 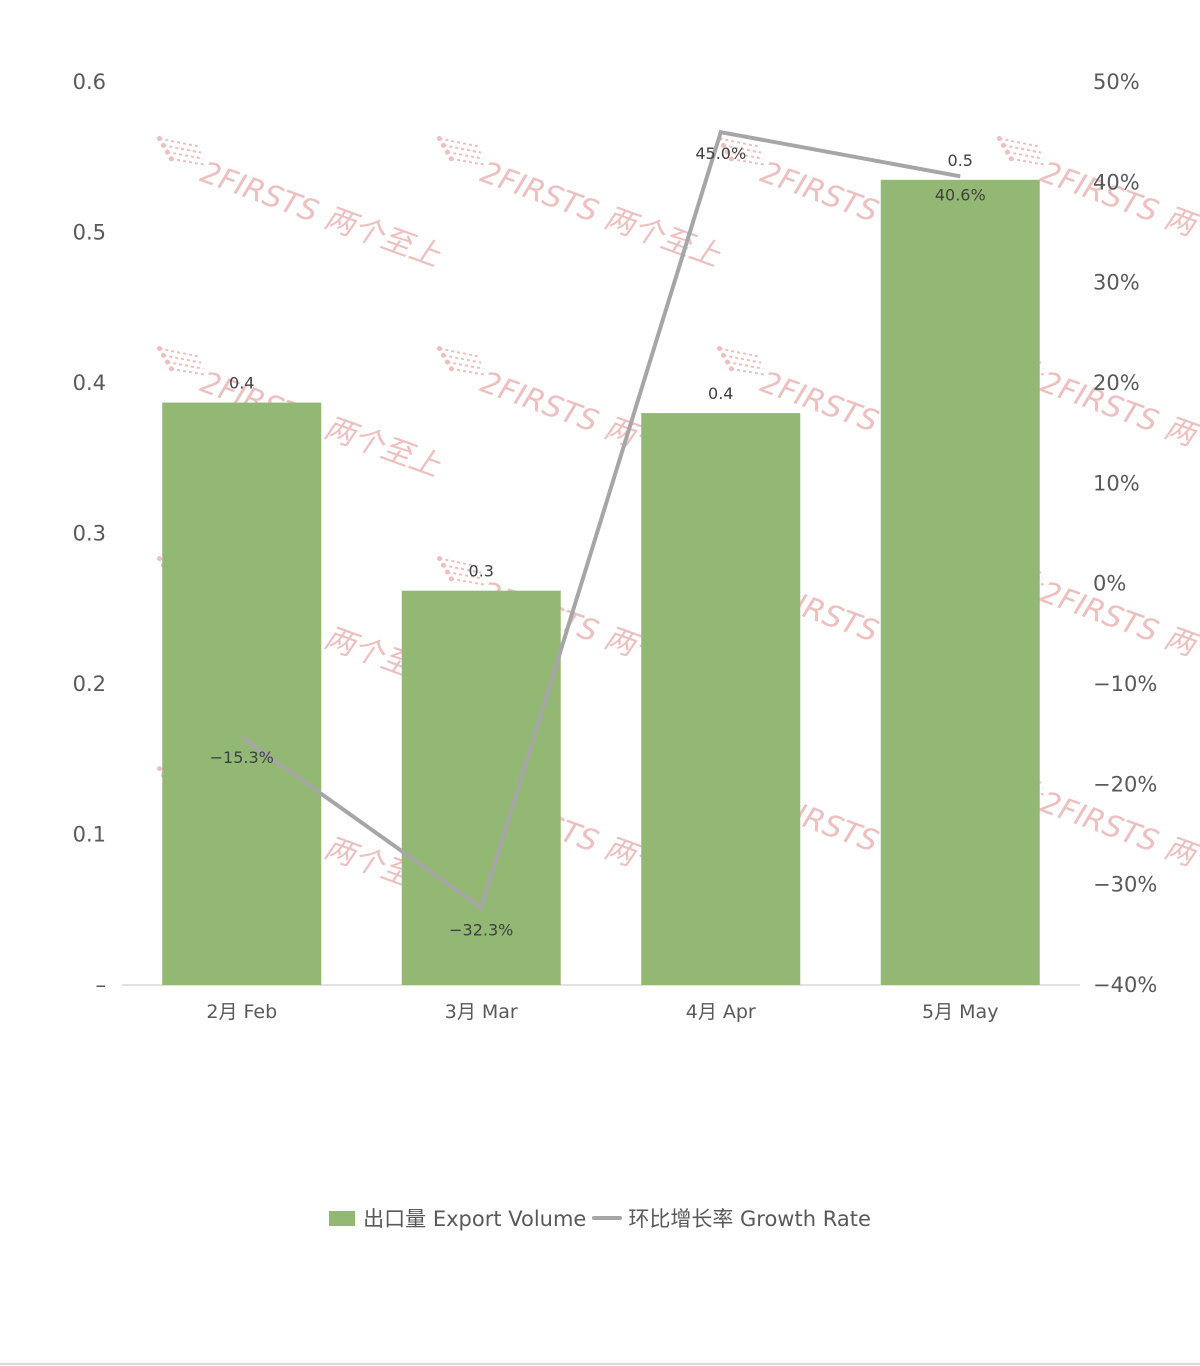 What do you see at coordinates (1109, 584) in the screenshot?
I see `right-axis-tick-label: 0%` at bounding box center [1109, 584].